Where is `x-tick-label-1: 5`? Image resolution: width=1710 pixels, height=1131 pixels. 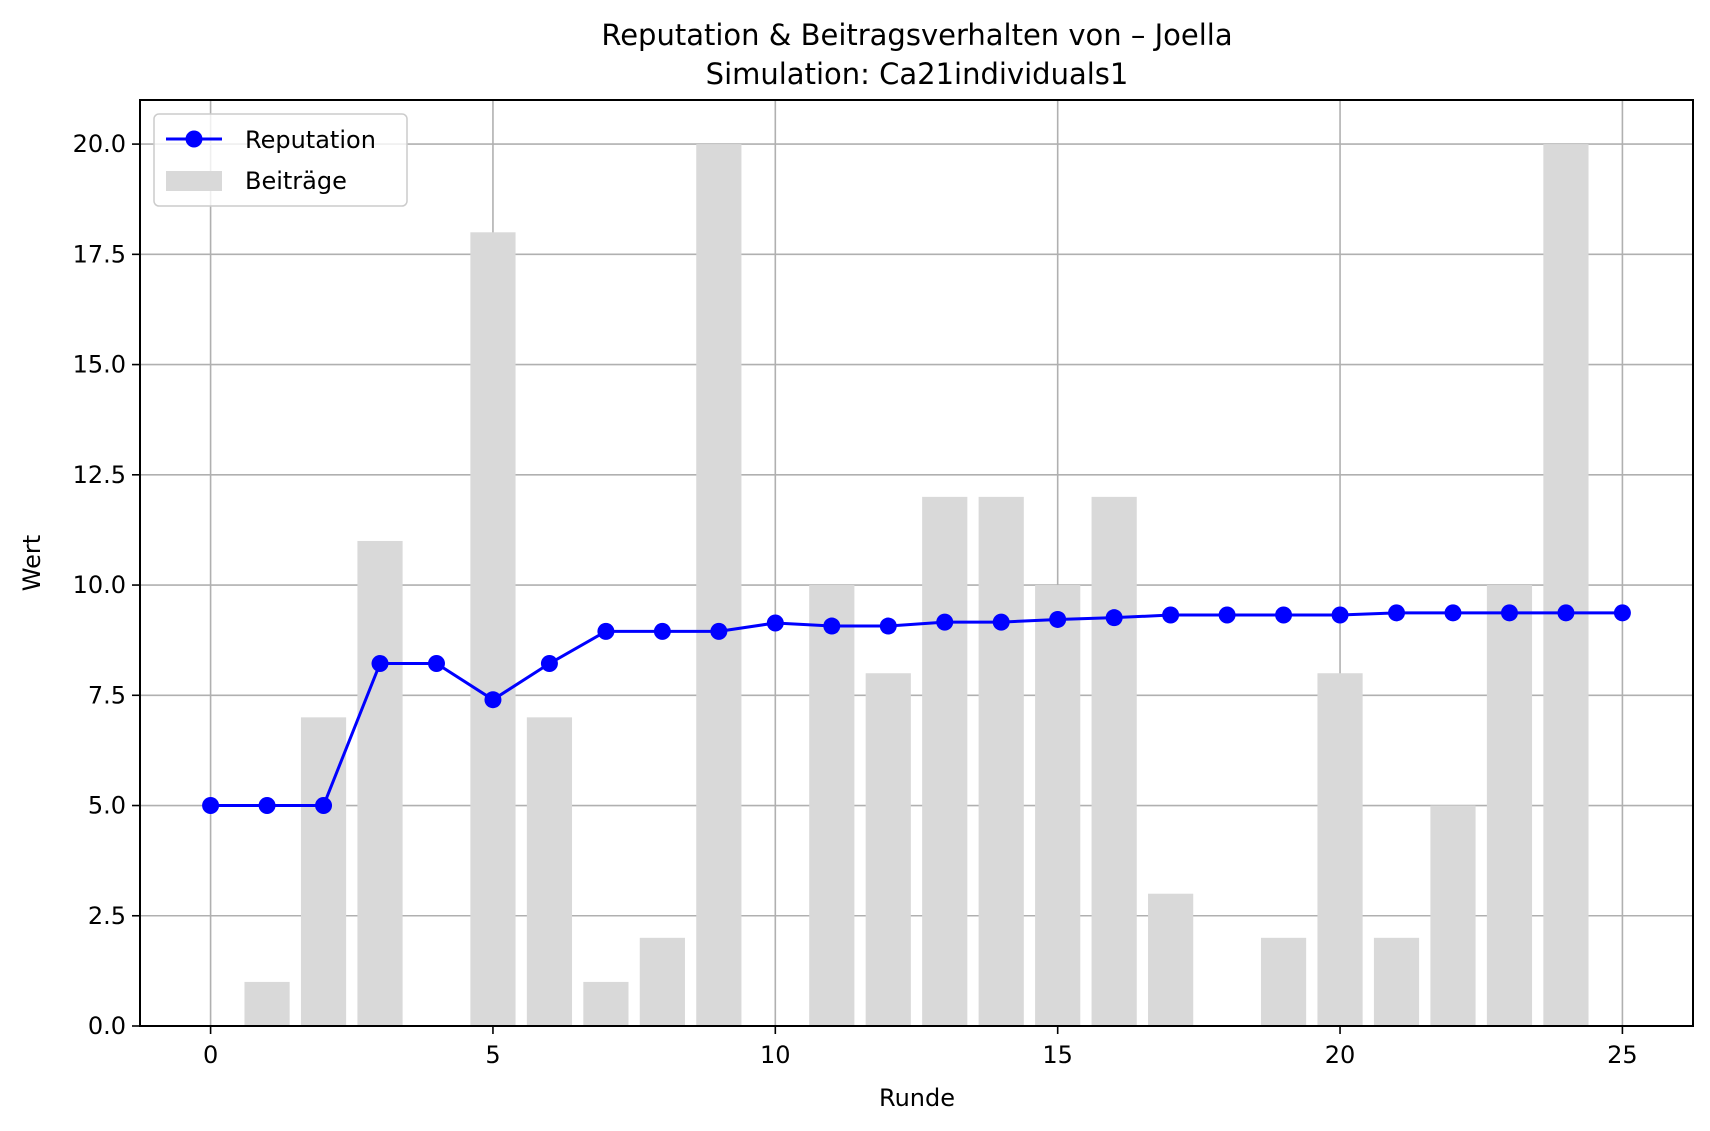 x-tick-label-1: 5 is located at coordinates (492, 1055).